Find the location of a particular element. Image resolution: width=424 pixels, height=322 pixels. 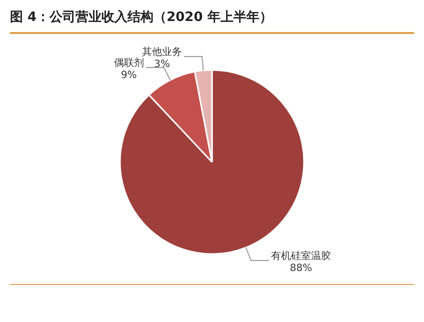

slice-label: 其他业务 is located at coordinates (162, 52).